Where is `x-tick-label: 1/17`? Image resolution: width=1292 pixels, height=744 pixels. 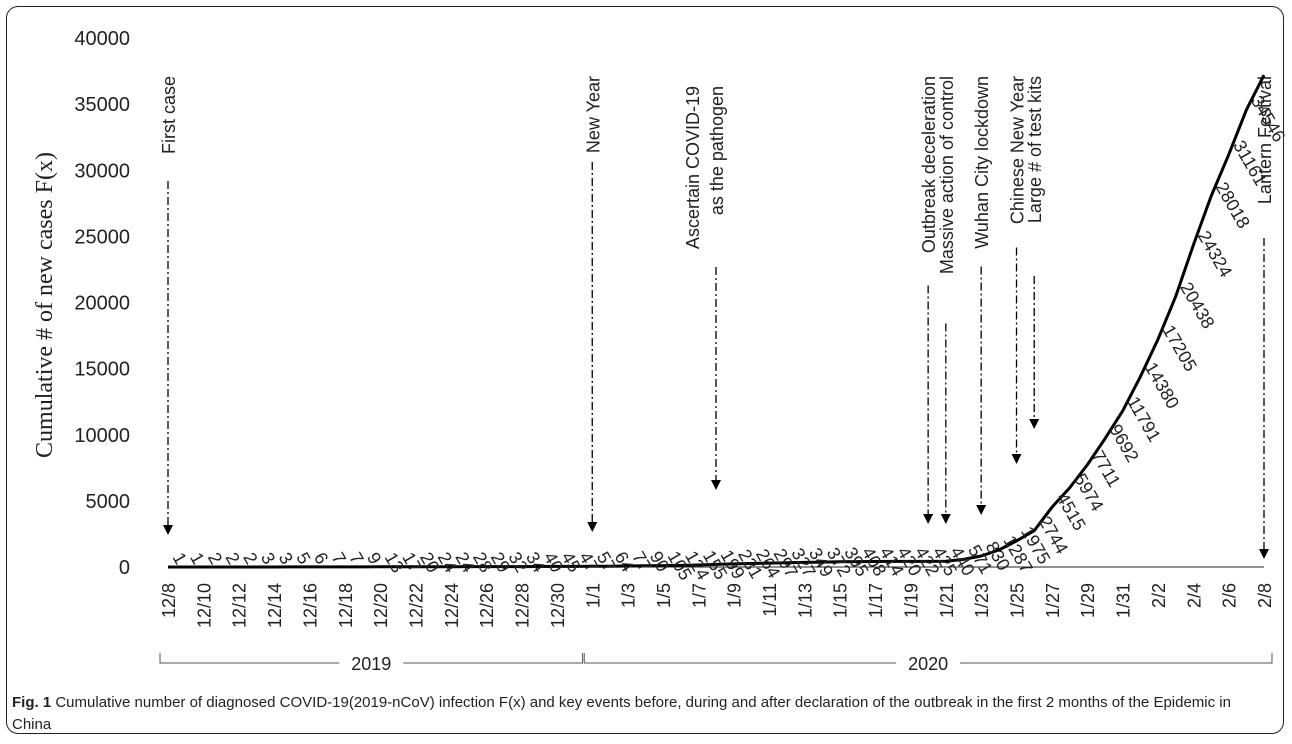 x-tick-label: 1/17 is located at coordinates (876, 600).